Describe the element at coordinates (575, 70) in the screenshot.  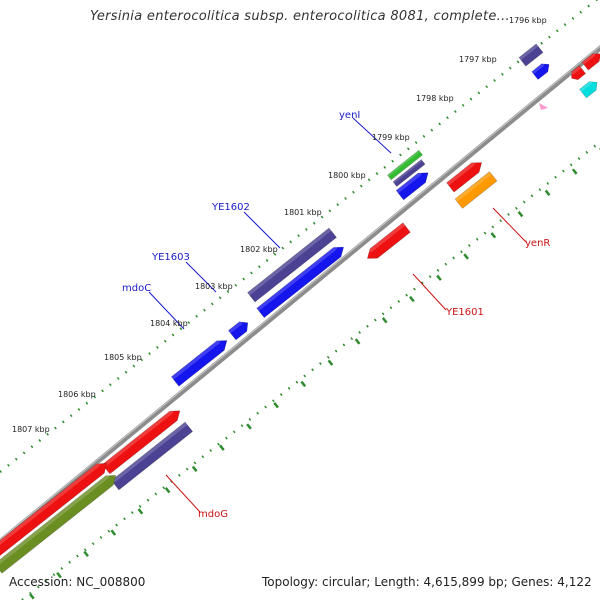
I see `feature-red-edge-shine` at that location.